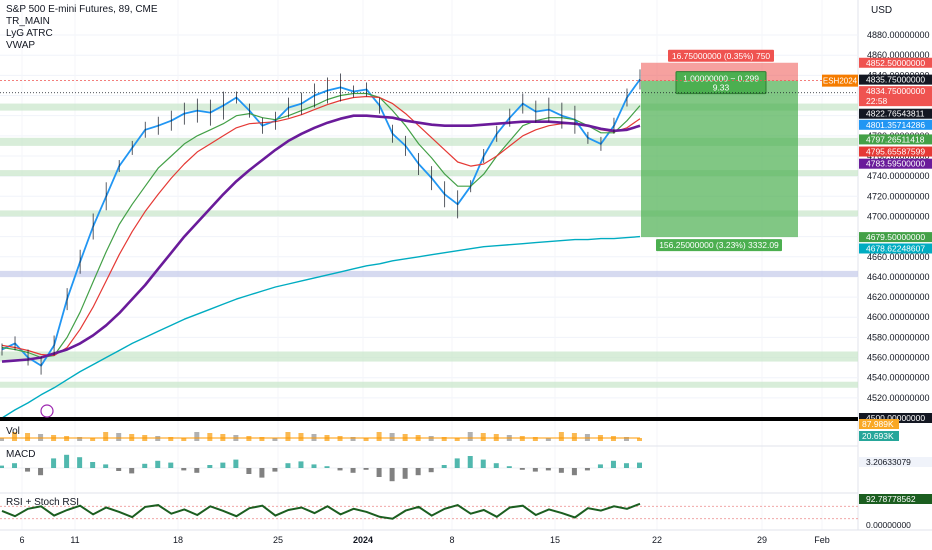 Image resolution: width=932 pixels, height=550 pixels. I want to click on price-label: 4679.50000000, so click(895, 237).